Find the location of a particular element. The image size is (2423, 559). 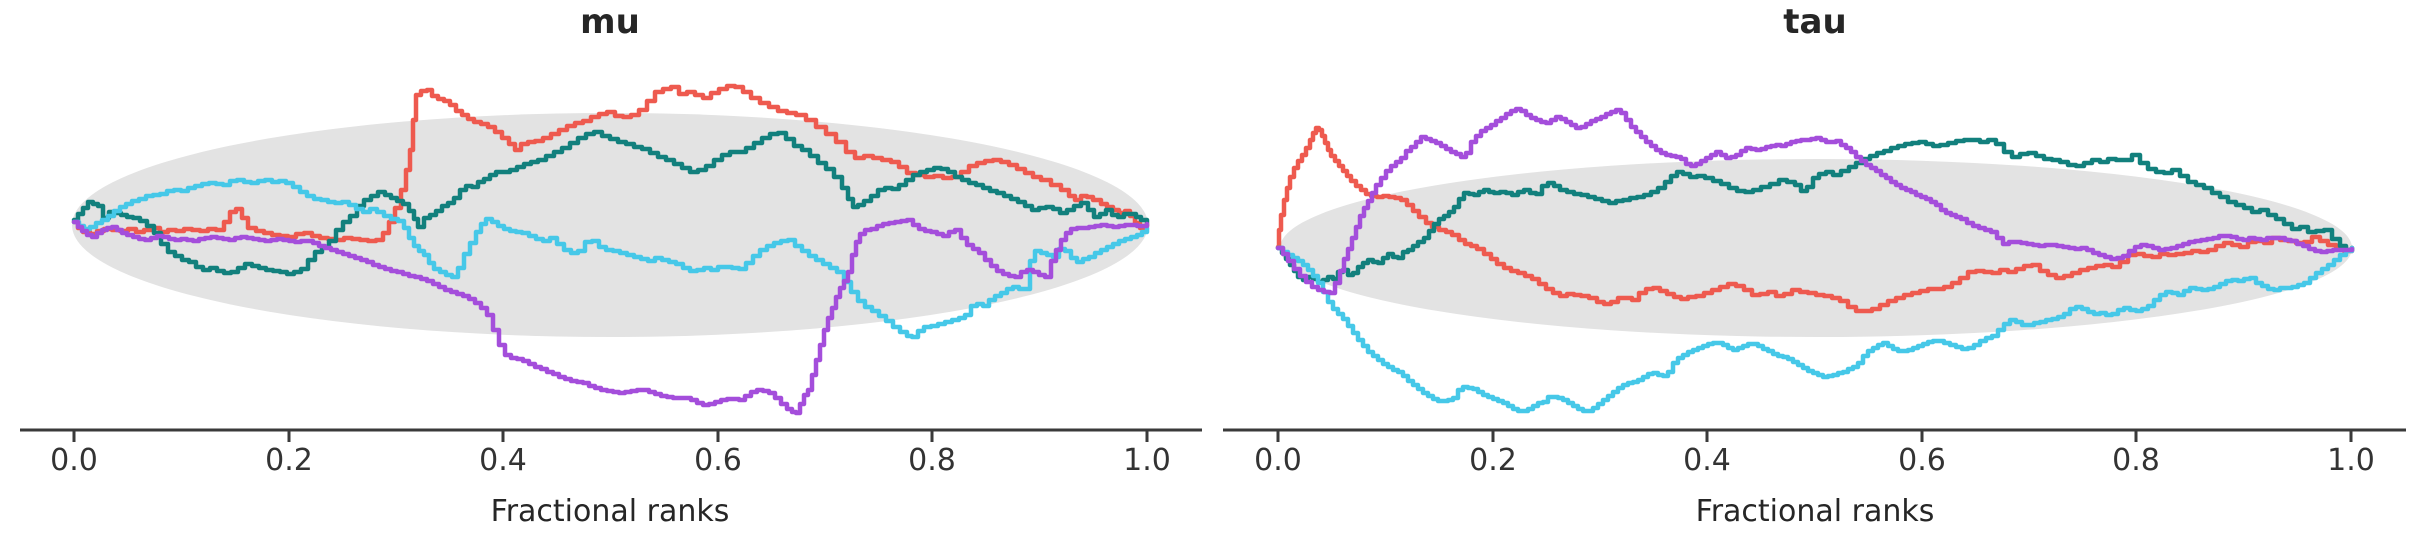

panel-title-tau: tau is located at coordinates (1815, 22).